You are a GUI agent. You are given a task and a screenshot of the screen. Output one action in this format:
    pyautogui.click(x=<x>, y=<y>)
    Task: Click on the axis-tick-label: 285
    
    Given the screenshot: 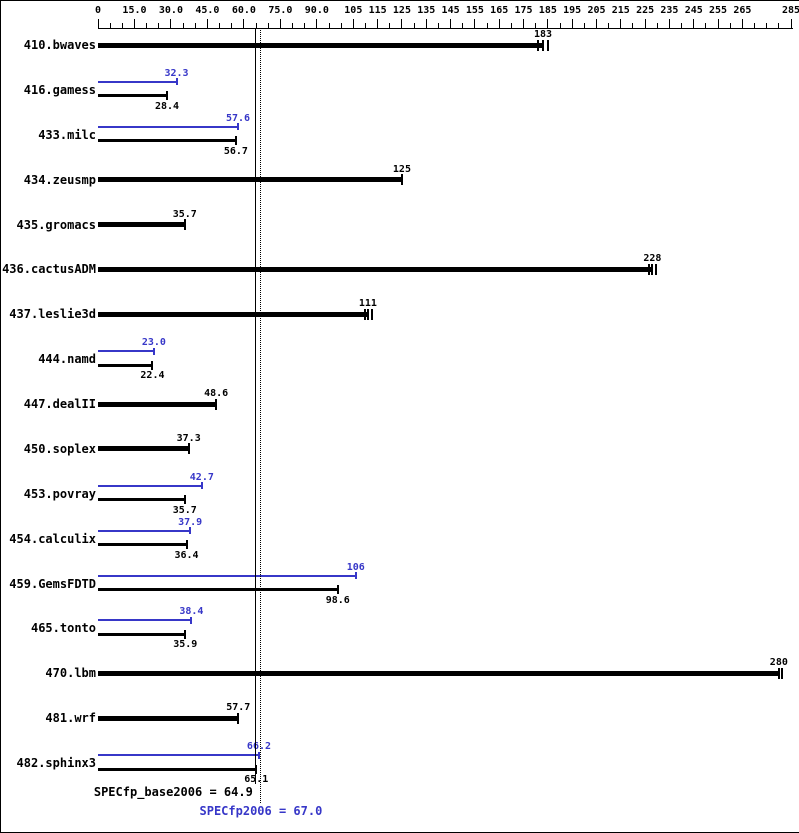 What is the action you would take?
    pyautogui.click(x=790, y=10)
    